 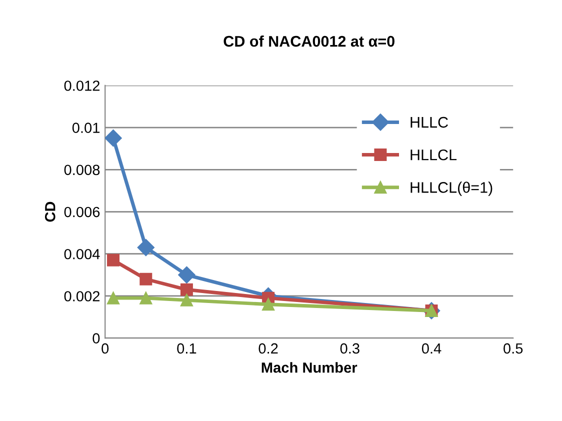 What do you see at coordinates (82, 170) in the screenshot?
I see `y-tick-label: 0.008` at bounding box center [82, 170].